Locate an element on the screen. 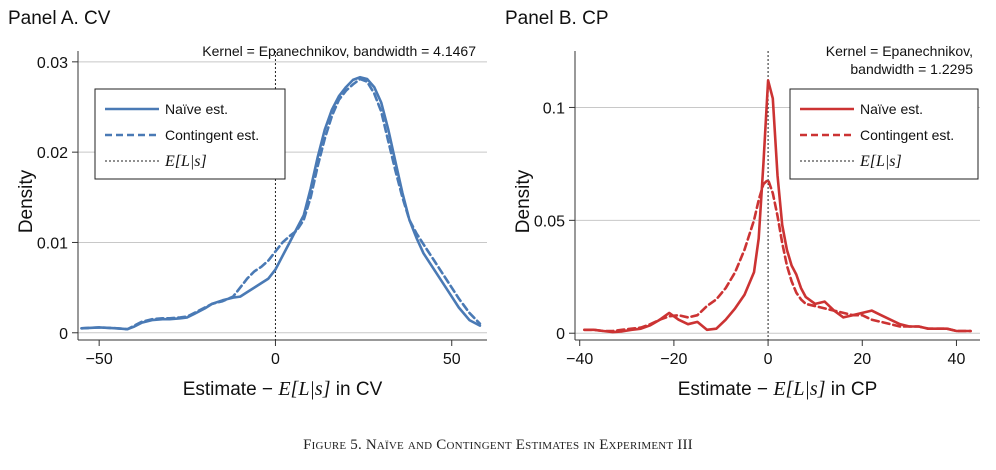 The image size is (996, 470). x-tick-label: −20 is located at coordinates (673, 359).